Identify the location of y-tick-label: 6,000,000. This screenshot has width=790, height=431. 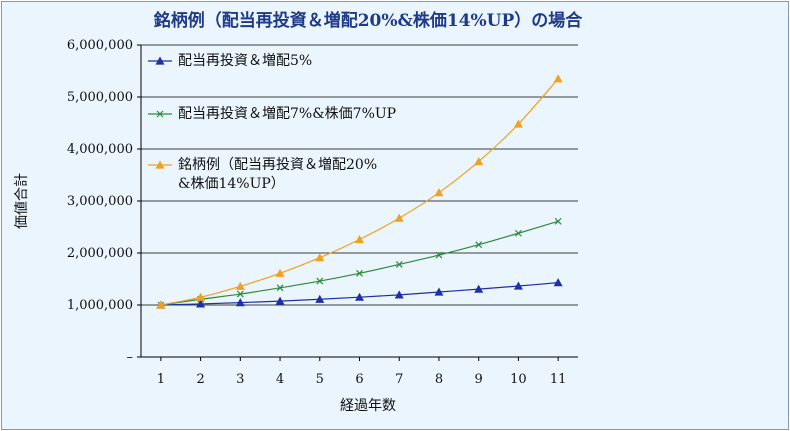
(100, 45).